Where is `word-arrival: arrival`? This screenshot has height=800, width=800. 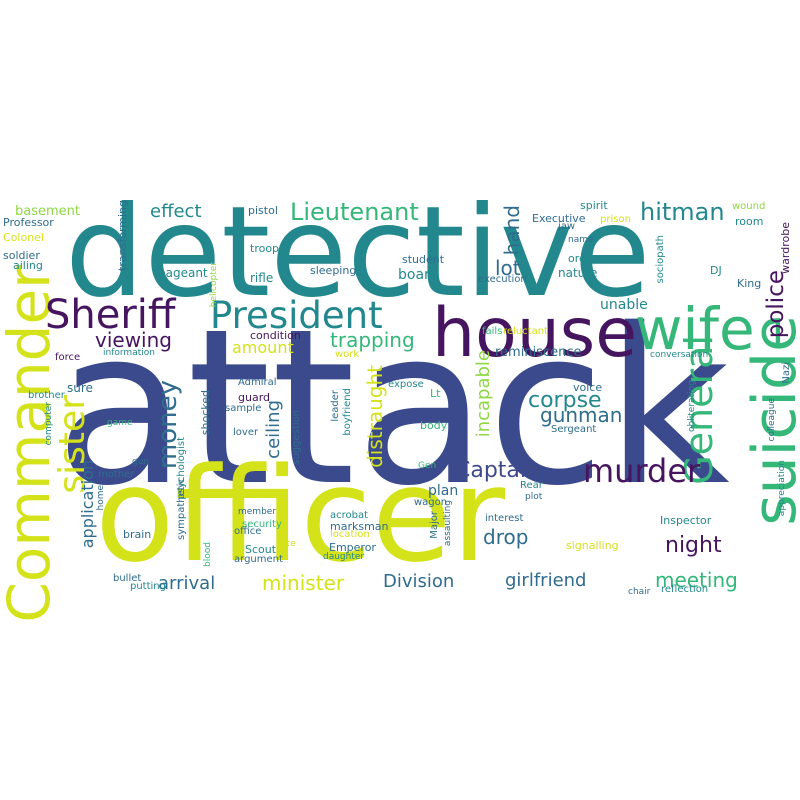
word-arrival: arrival is located at coordinates (187, 583).